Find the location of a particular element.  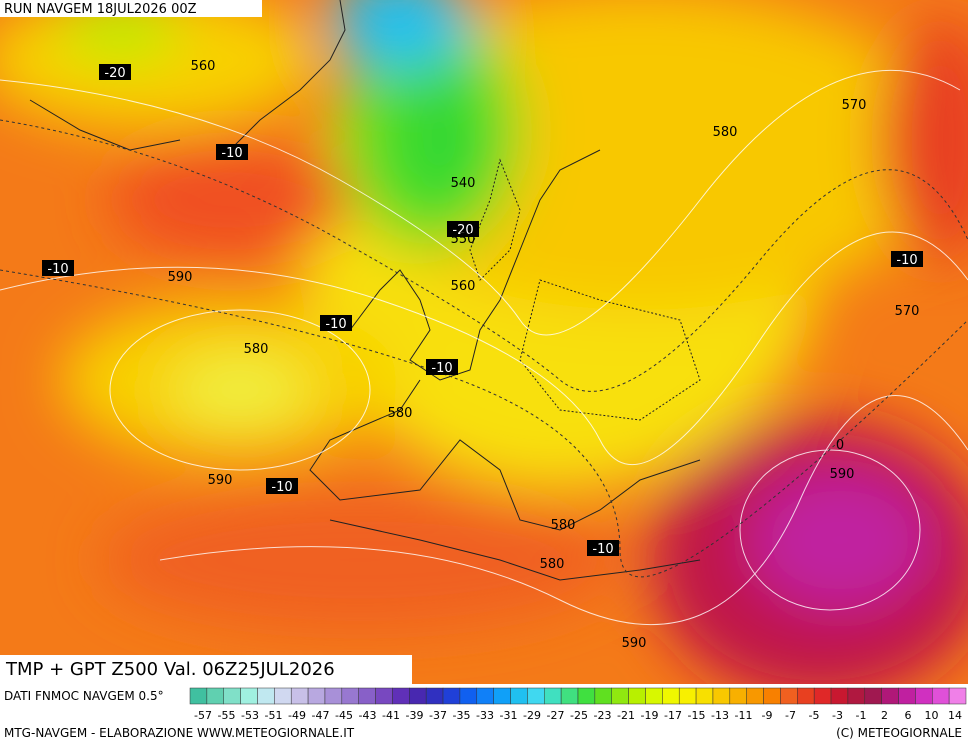

legend-label: -31 is located at coordinates (509, 715).